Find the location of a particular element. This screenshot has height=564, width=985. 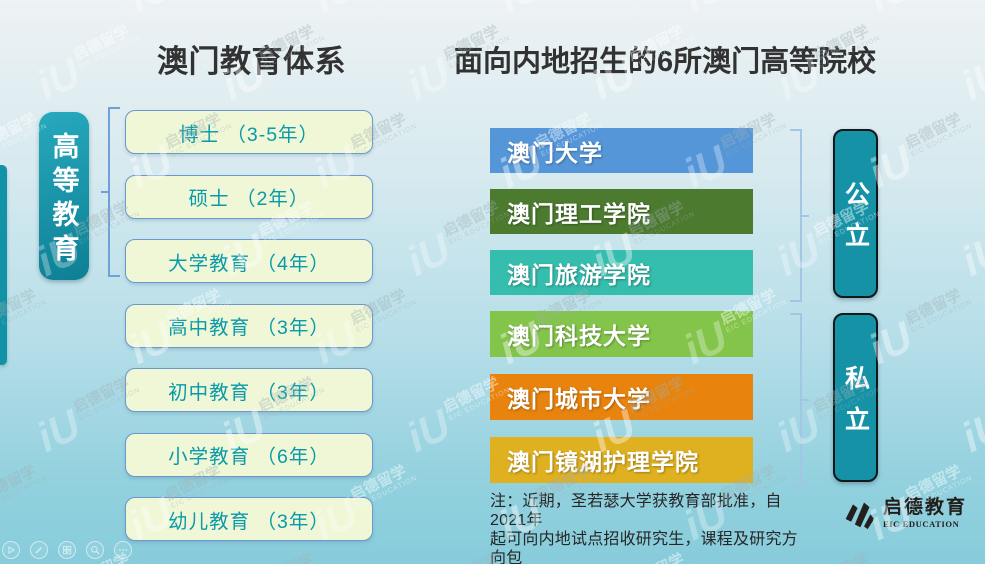

university-box: 澳门大学 is located at coordinates (621, 150).